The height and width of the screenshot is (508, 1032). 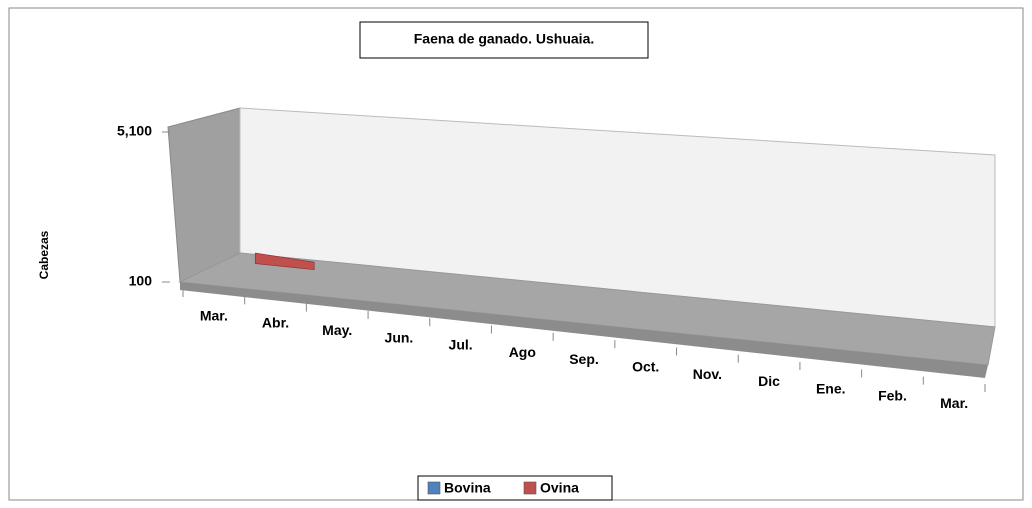 I want to click on y-axis-label: Cabezas, so click(x=44, y=254).